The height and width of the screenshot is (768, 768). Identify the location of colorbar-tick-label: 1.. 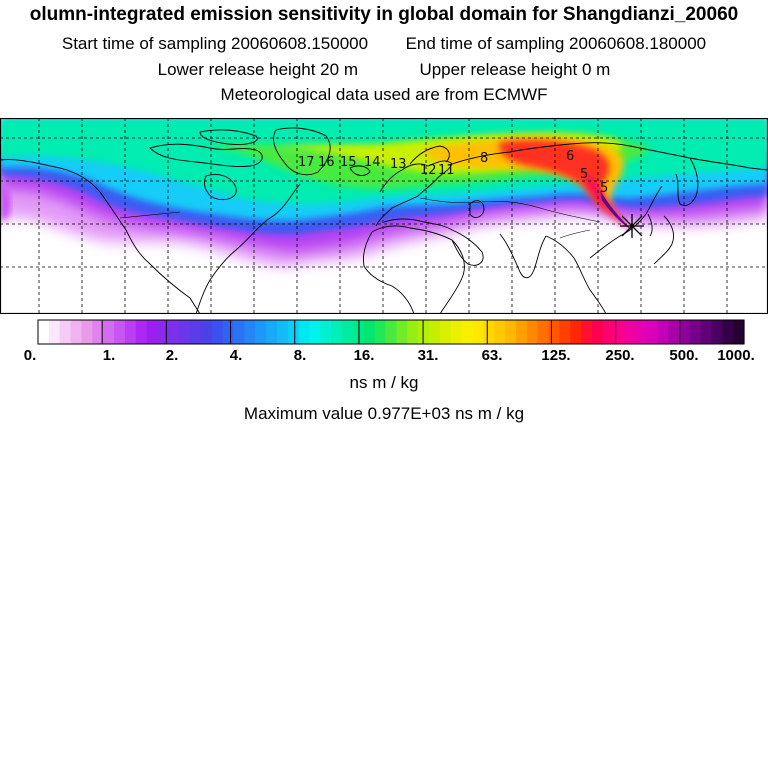
(109, 355).